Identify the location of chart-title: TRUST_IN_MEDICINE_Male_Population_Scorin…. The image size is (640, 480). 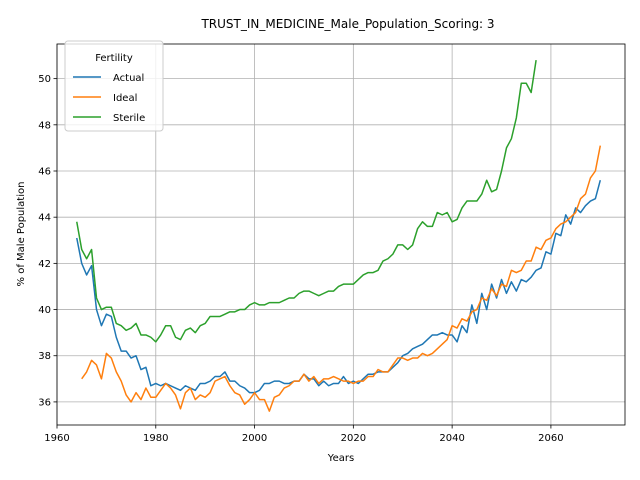
(347, 24).